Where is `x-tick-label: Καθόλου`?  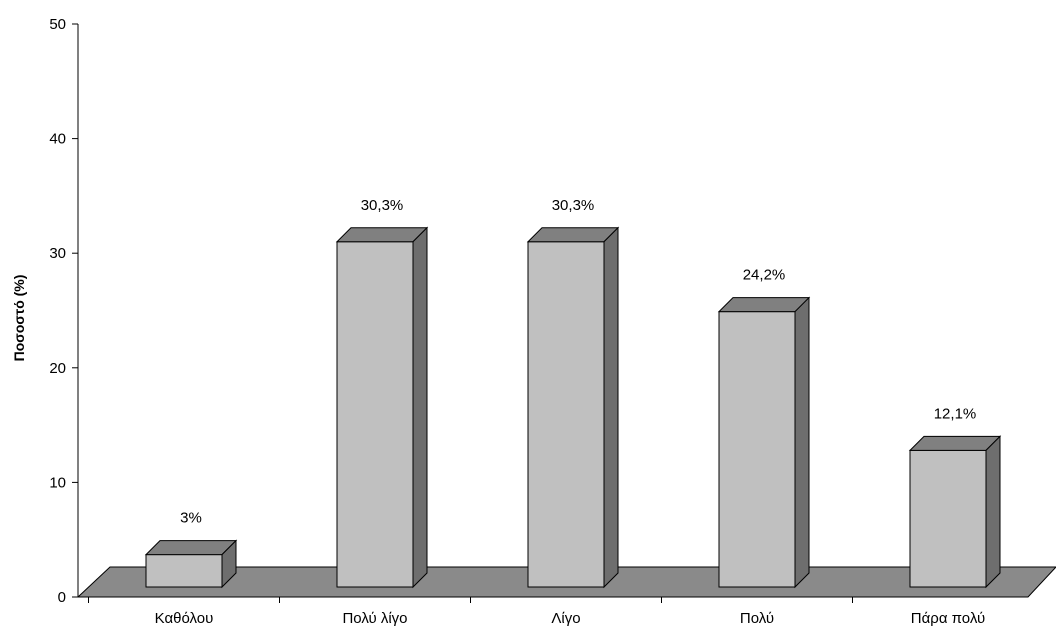
x-tick-label: Καθόλου is located at coordinates (184, 618).